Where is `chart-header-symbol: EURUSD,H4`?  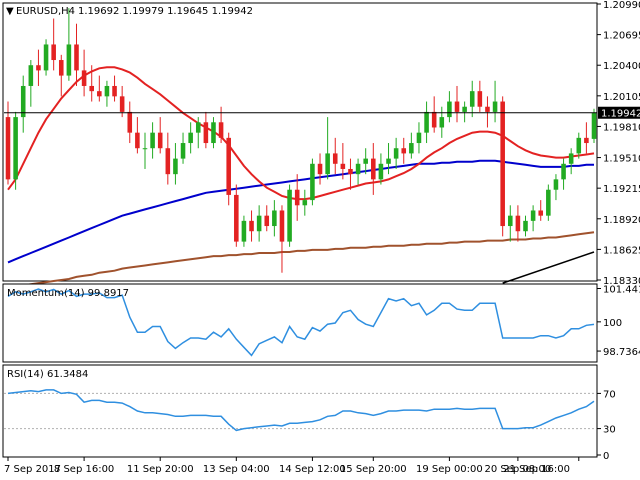
chart-header-symbol: EURUSD,H4 is located at coordinates (45, 11).